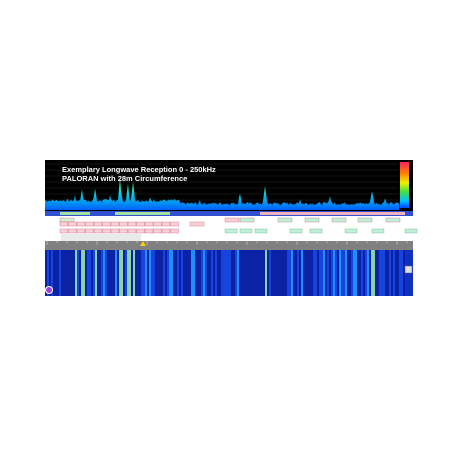 Image resolution: width=458 pixels, height=458 pixels. What do you see at coordinates (143, 243) in the screenshot?
I see `tuning-marker` at bounding box center [143, 243].